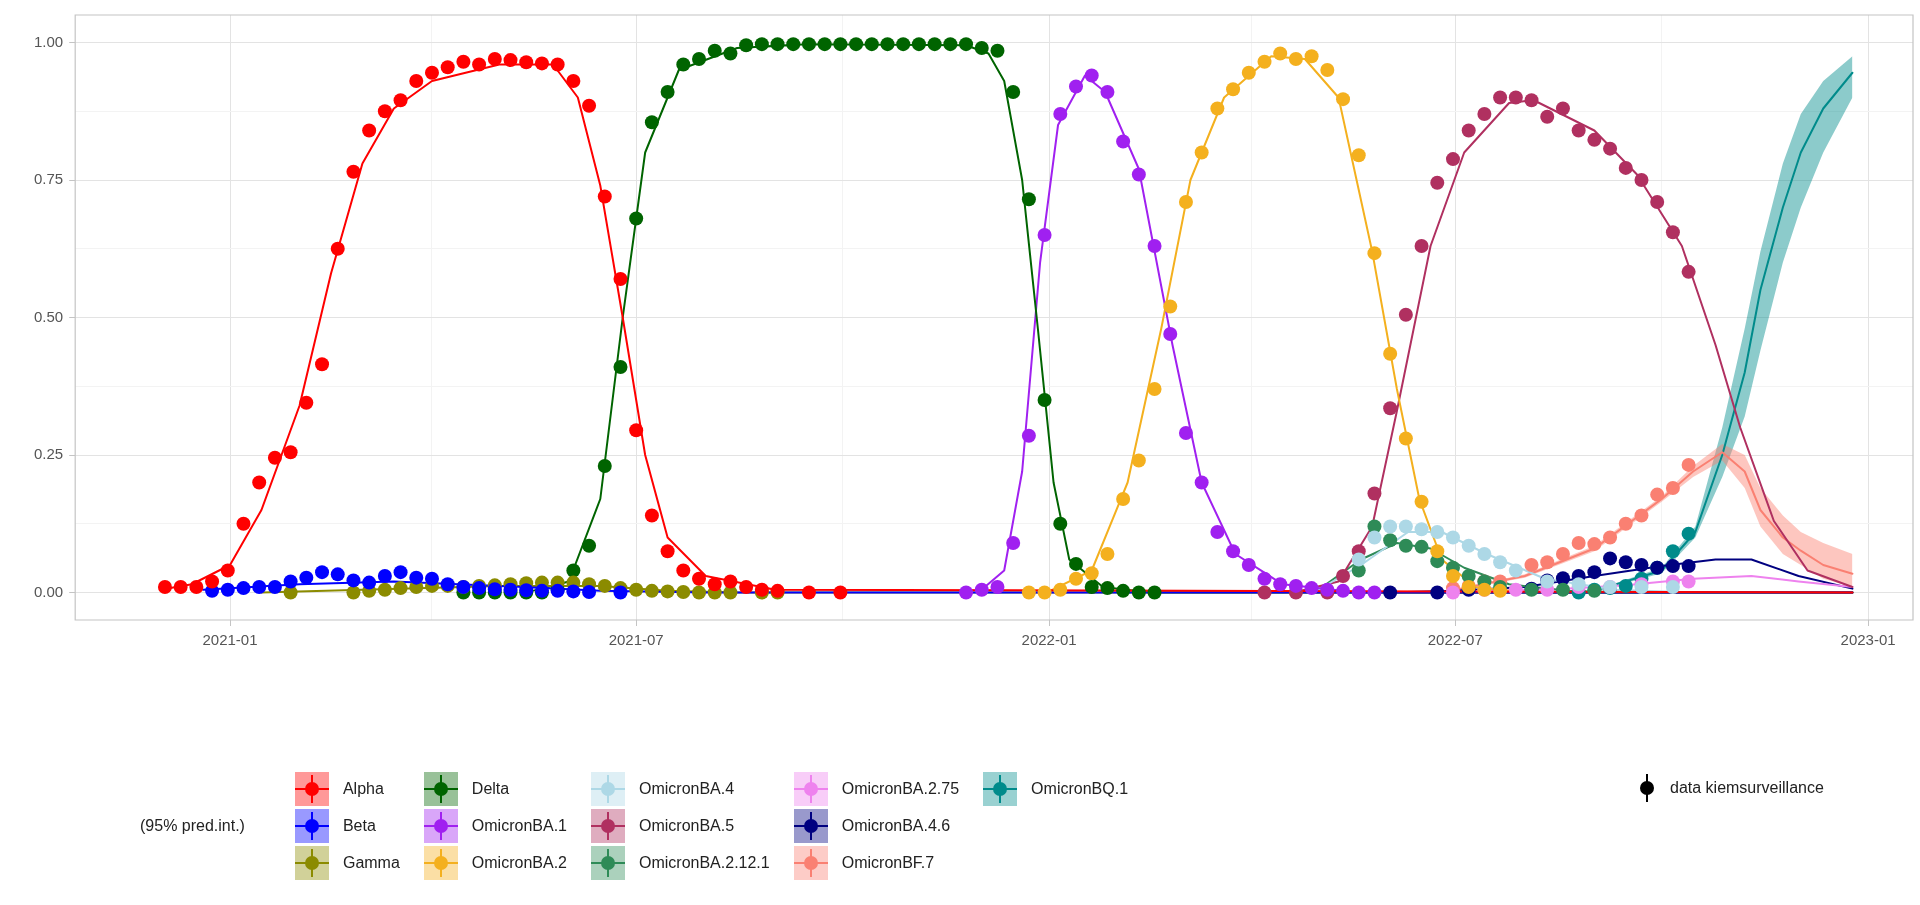 The width and height of the screenshot is (1920, 905). What do you see at coordinates (686, 788) in the screenshot?
I see `legend-label: OmicronBA.4` at bounding box center [686, 788].